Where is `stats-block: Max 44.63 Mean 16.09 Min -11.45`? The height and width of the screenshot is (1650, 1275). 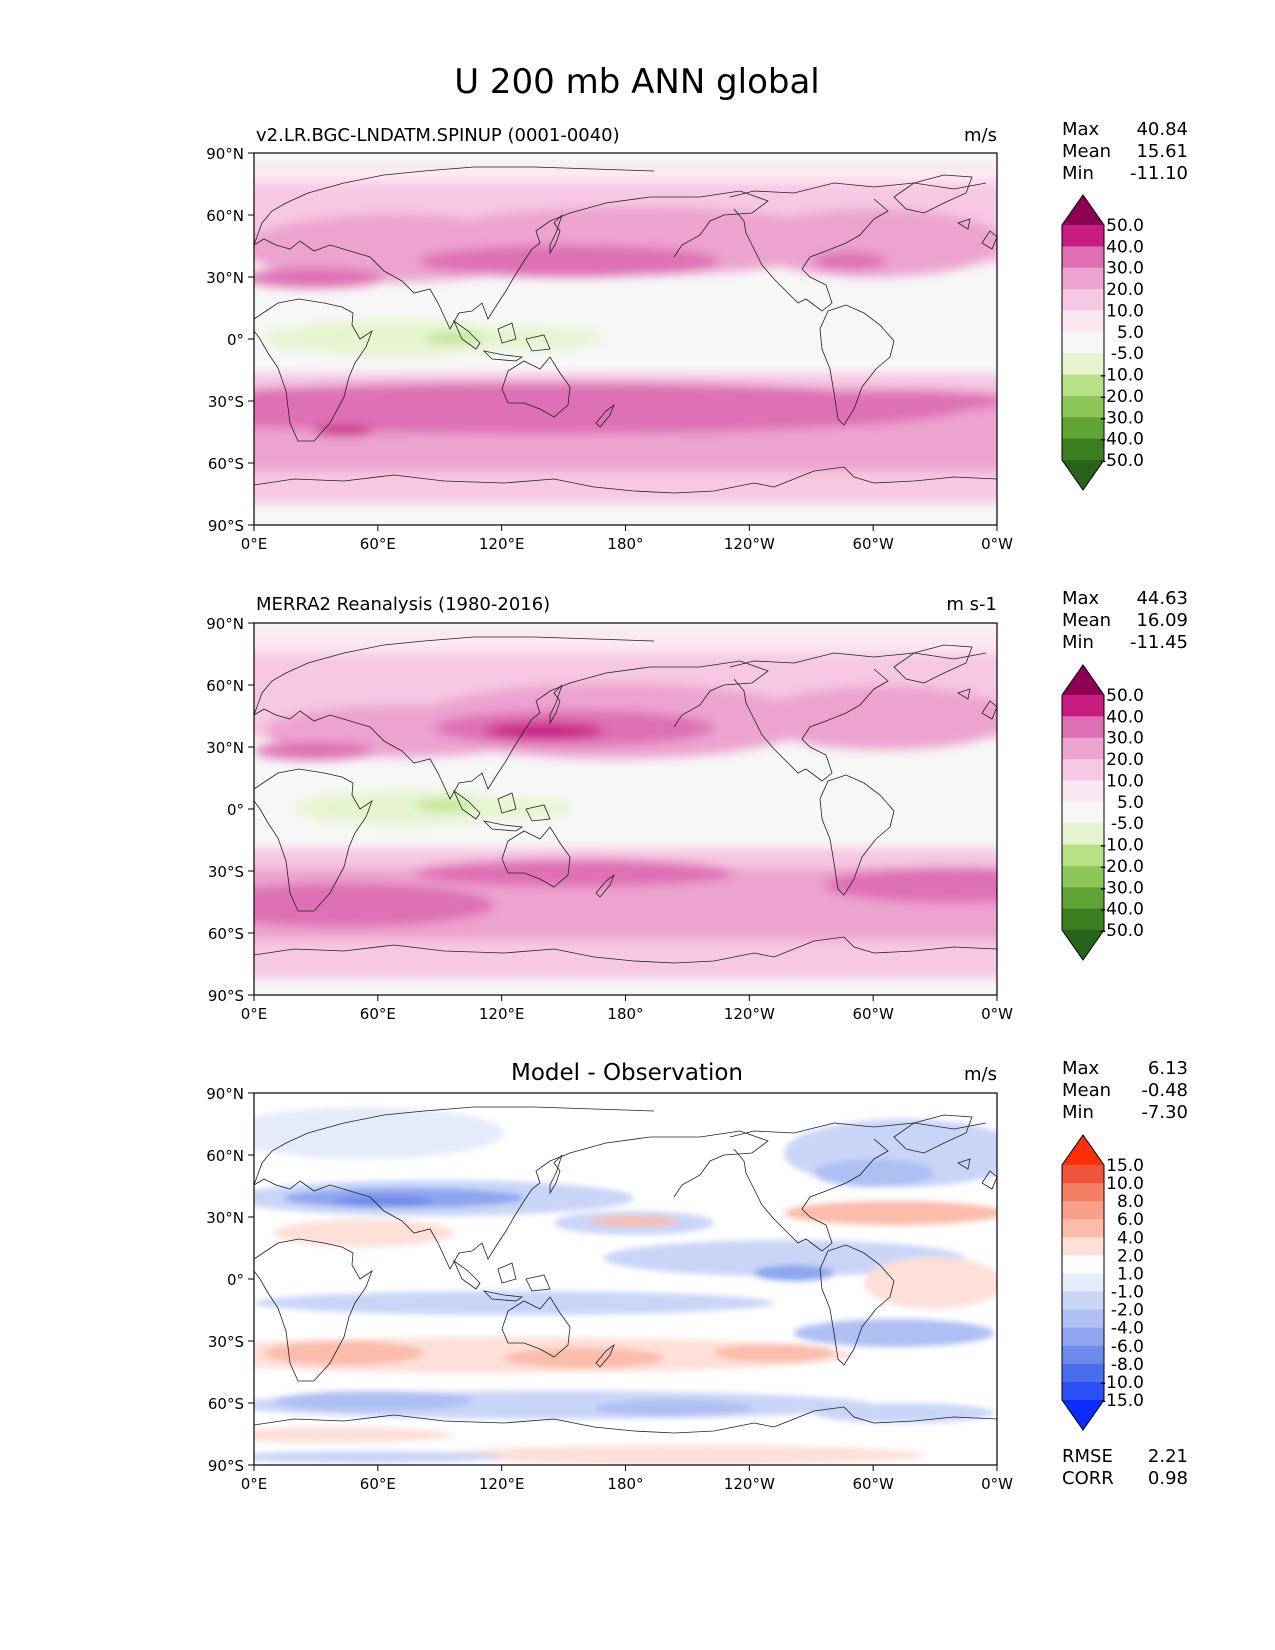
stats-block: Max 44.63 Mean 16.09 Min -11.45 is located at coordinates (1125, 620).